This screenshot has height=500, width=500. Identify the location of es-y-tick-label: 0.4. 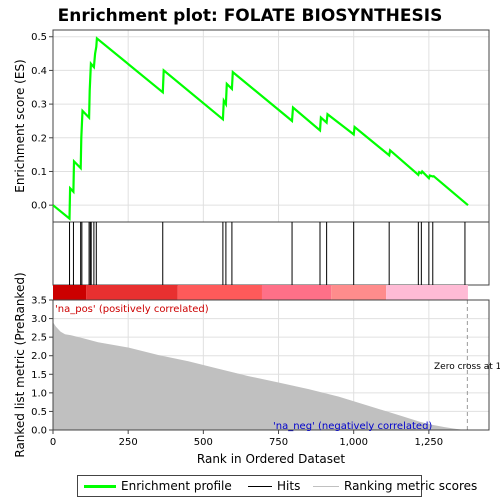
(39, 71).